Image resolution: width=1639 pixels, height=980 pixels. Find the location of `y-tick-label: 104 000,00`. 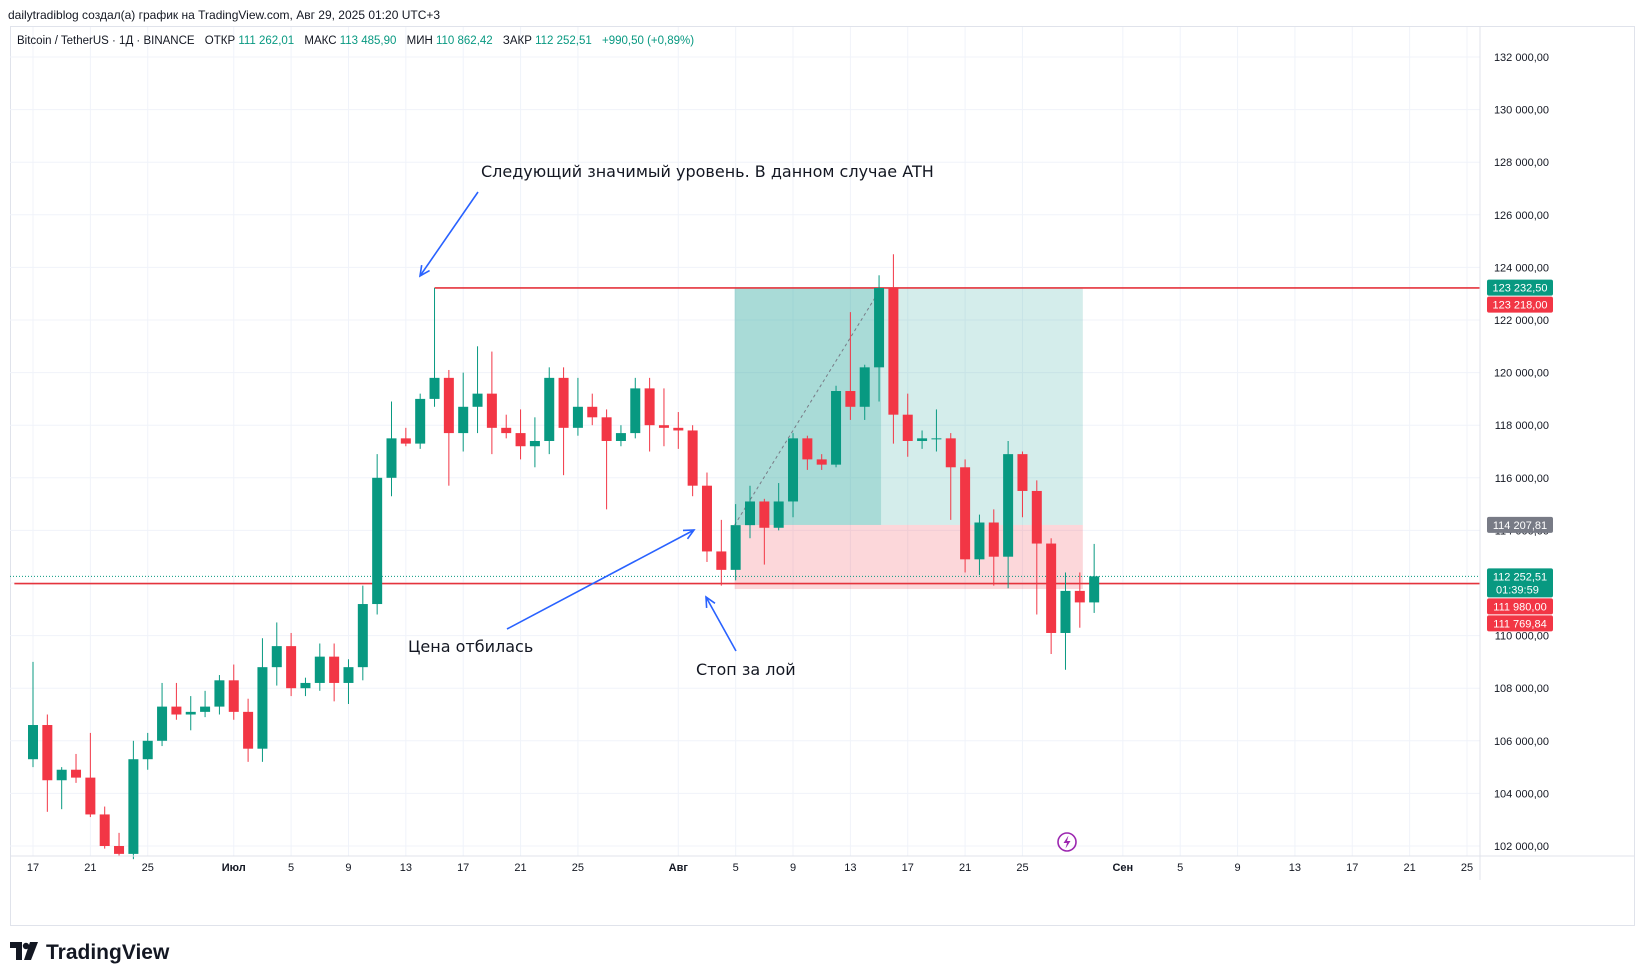

y-tick-label: 104 000,00 is located at coordinates (1521, 794).